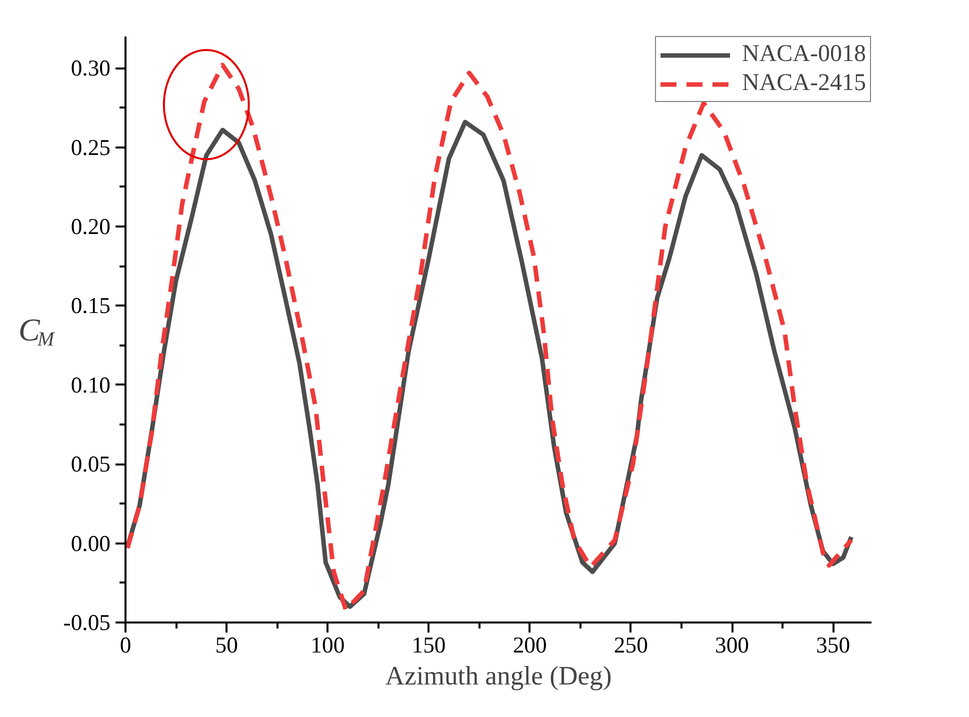  I want to click on x-tick-label: 150, so click(429, 645).